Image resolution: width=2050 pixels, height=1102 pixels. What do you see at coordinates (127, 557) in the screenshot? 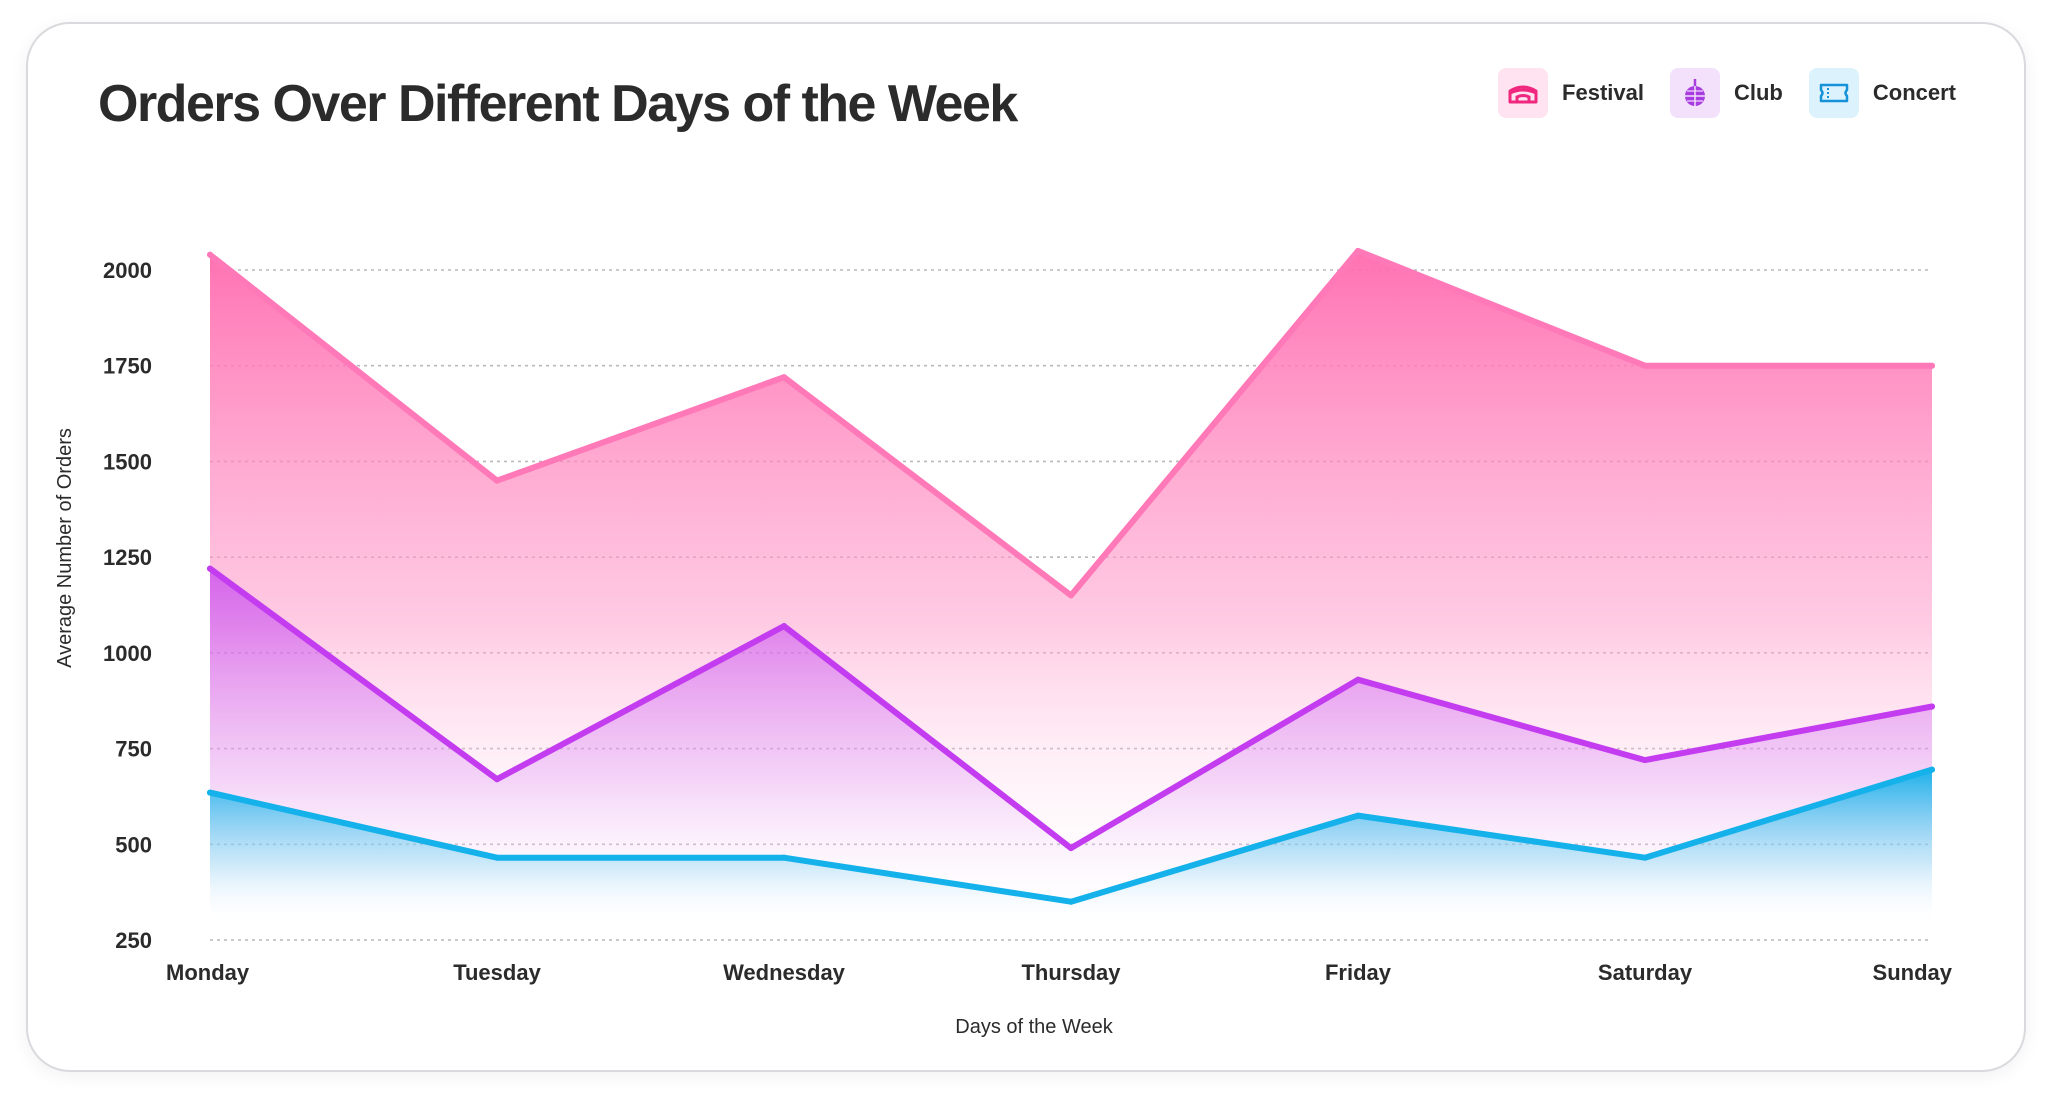
I see `y-tick-1250: 1250` at bounding box center [127, 557].